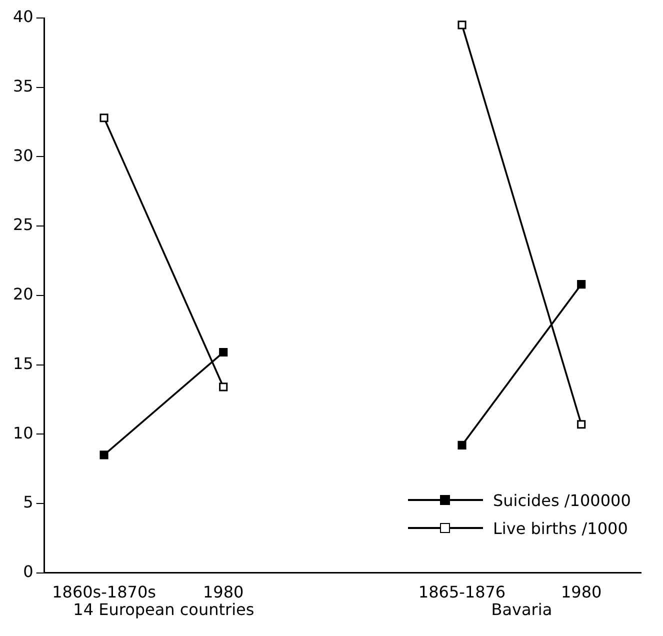  Describe the element at coordinates (28, 571) in the screenshot. I see `y-tick-label: 0` at that location.